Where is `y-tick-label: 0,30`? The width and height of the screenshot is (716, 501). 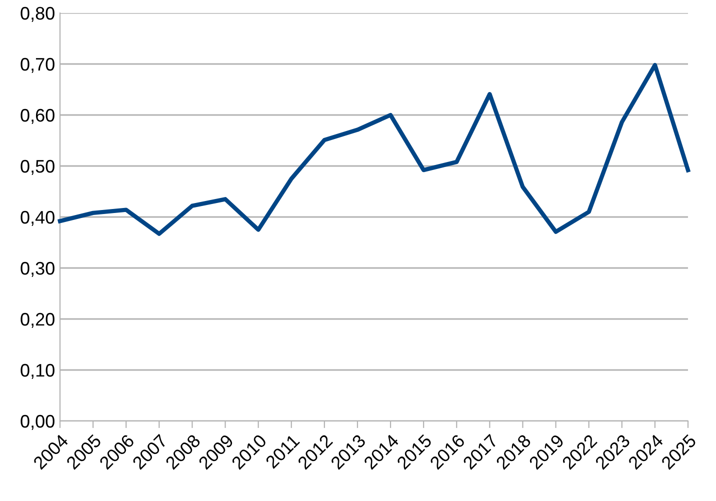
y-tick-label: 0,30 is located at coordinates (37, 269).